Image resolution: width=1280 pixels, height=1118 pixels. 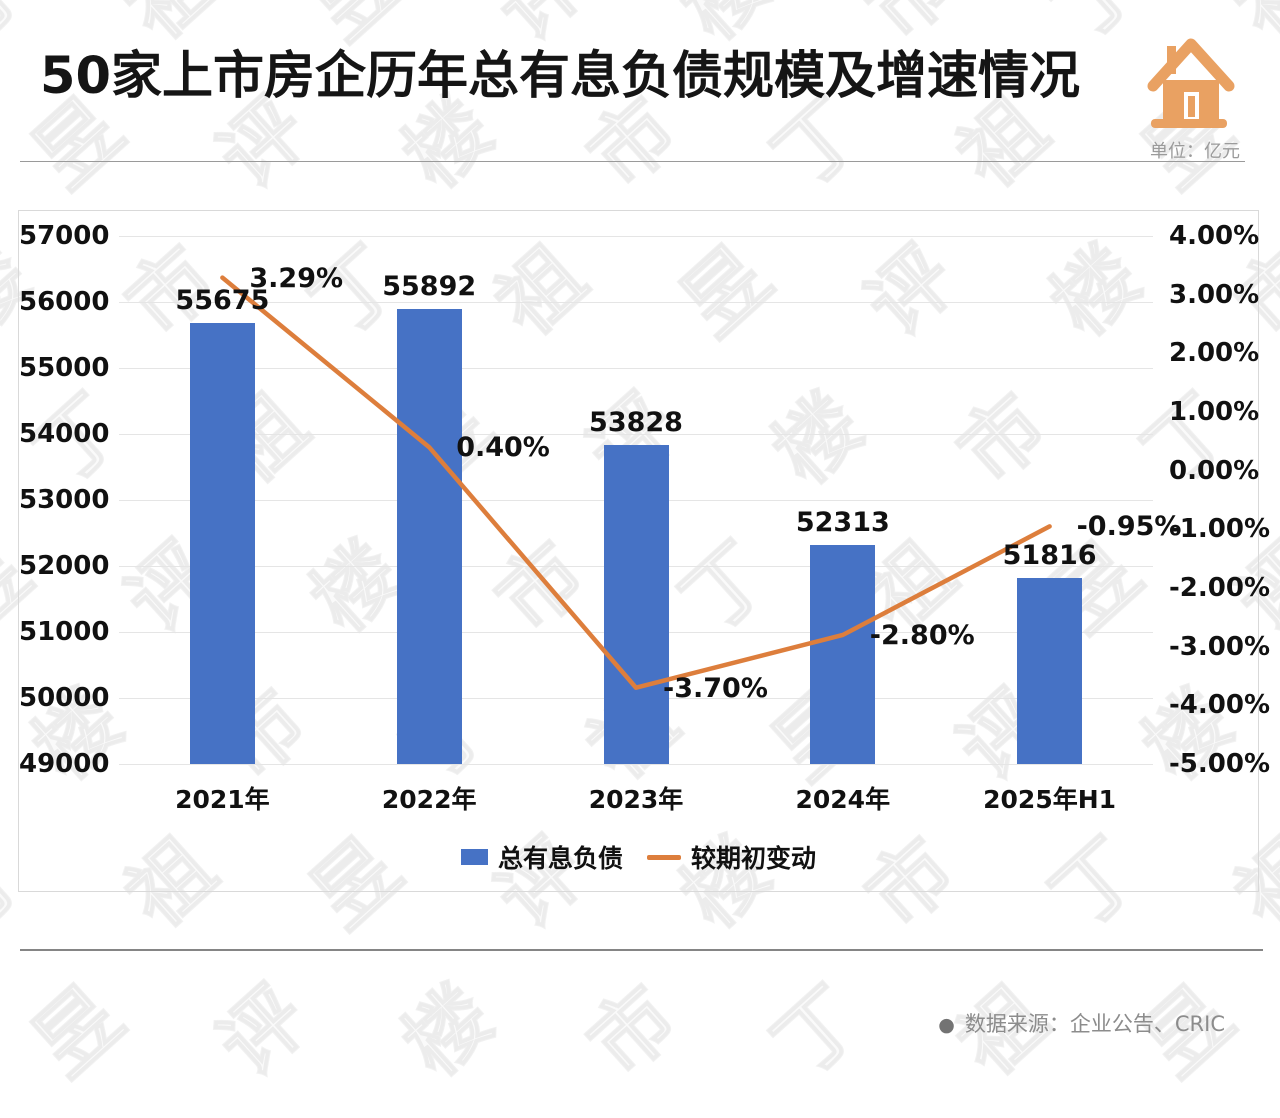 What do you see at coordinates (641, 950) in the screenshot?
I see `bottom-divider` at bounding box center [641, 950].